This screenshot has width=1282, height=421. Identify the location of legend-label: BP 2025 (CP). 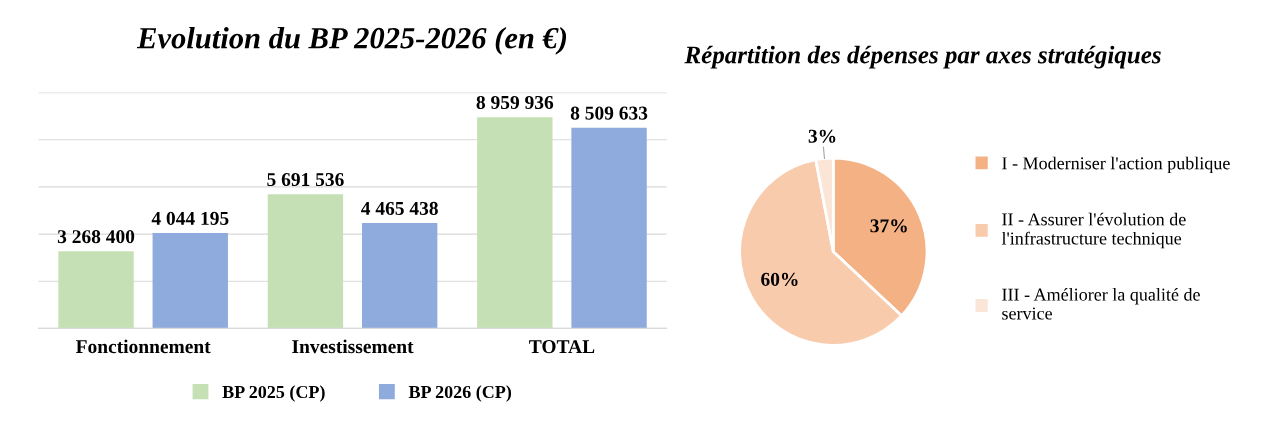
(273, 393).